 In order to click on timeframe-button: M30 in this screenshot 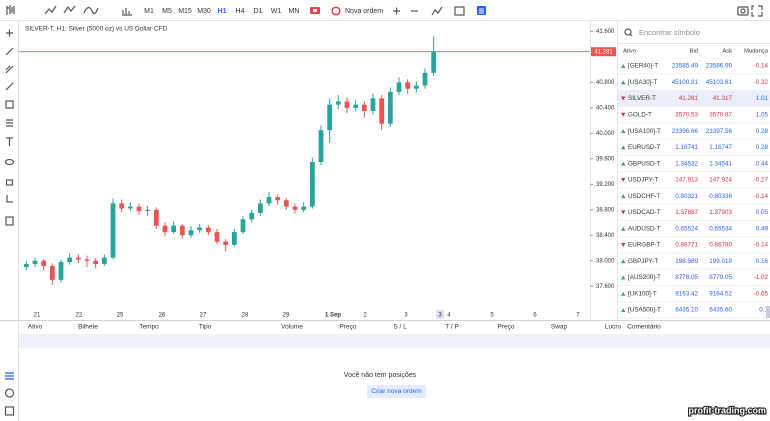, I will do `click(204, 11)`.